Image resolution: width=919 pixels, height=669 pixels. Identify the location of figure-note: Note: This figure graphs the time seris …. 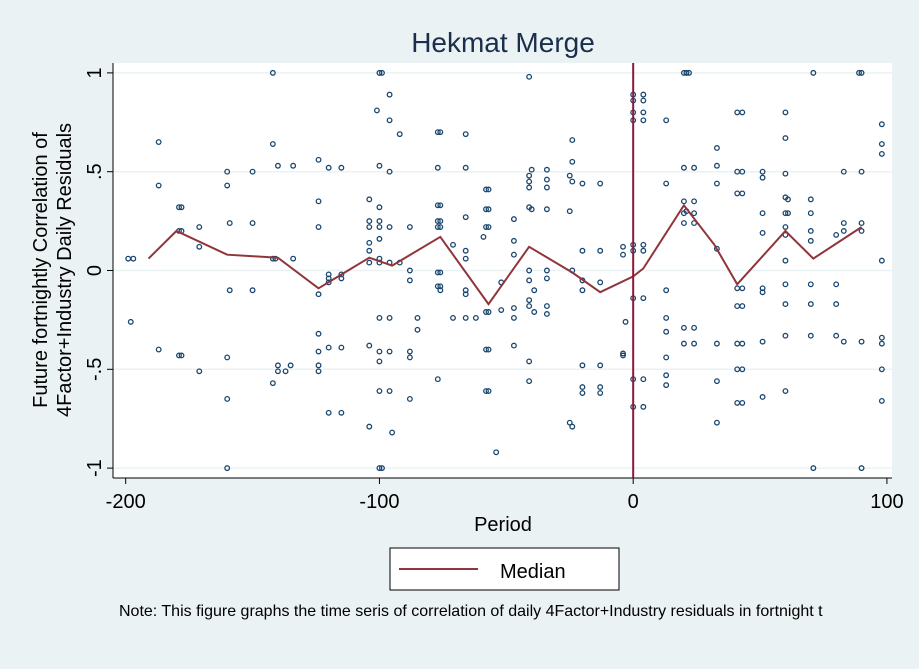
(471, 611).